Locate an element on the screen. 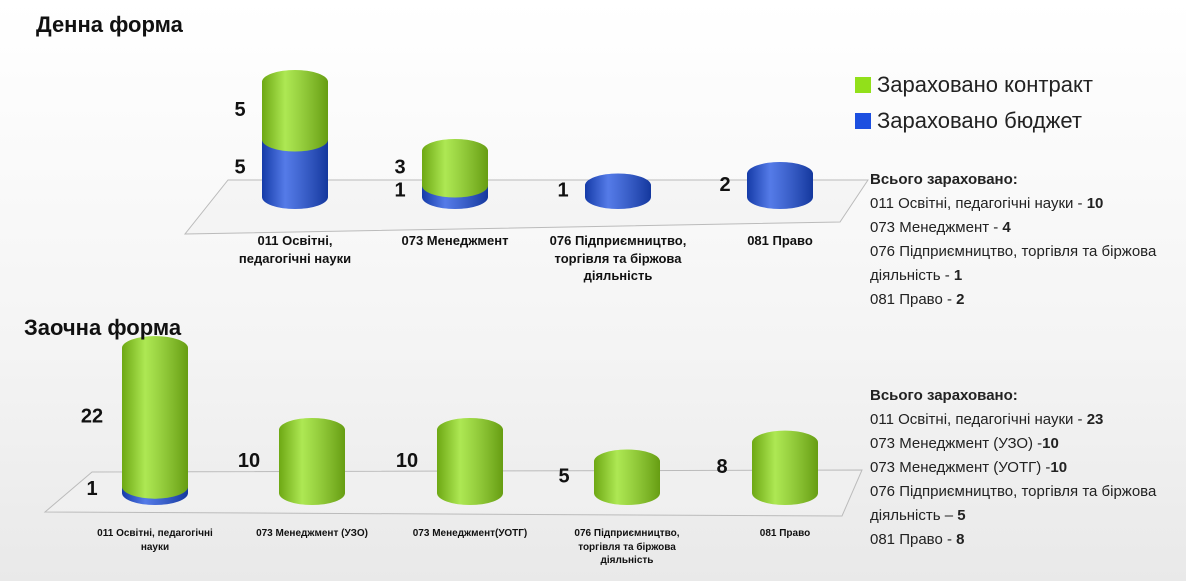 The image size is (1186, 581). summary-value: 8 is located at coordinates (960, 539).